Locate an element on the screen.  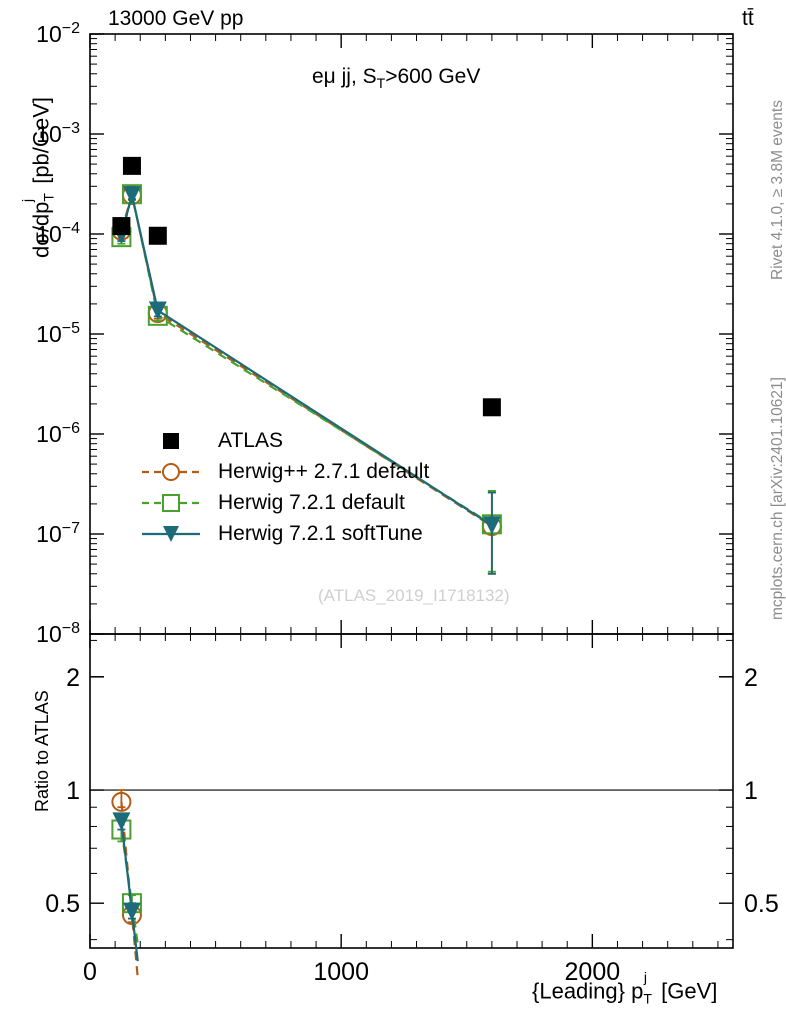
y-tick-label-text: 10⁻⁴ is located at coordinates (58, 233).